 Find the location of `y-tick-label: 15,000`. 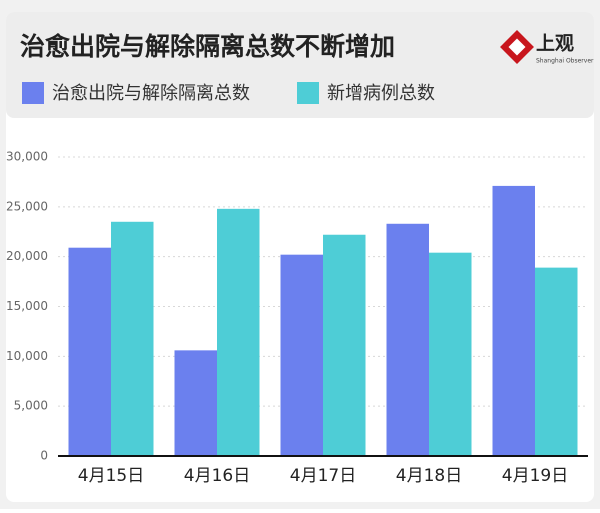

y-tick-label: 15,000 is located at coordinates (27, 306).